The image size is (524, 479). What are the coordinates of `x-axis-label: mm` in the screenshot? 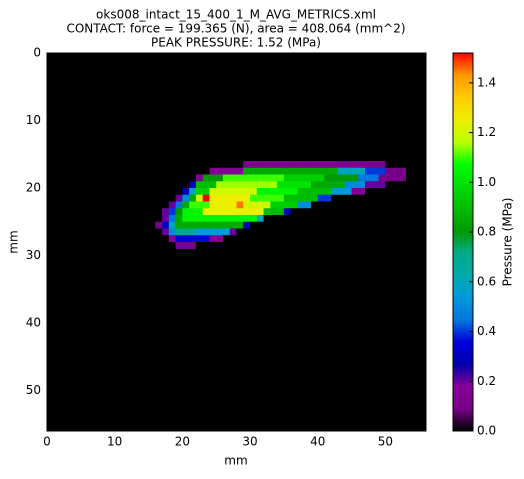 It's located at (235, 461).